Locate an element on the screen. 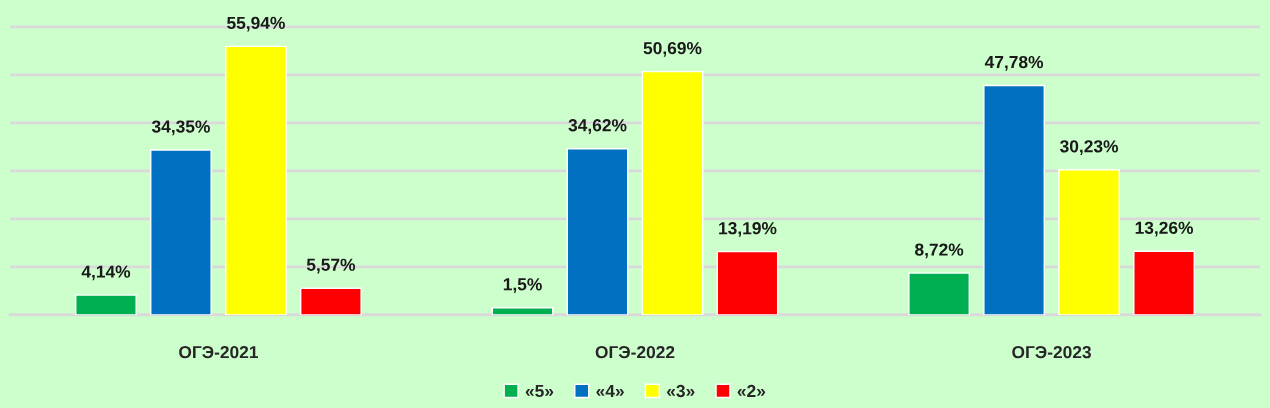  legend-label: «4» is located at coordinates (610, 390).